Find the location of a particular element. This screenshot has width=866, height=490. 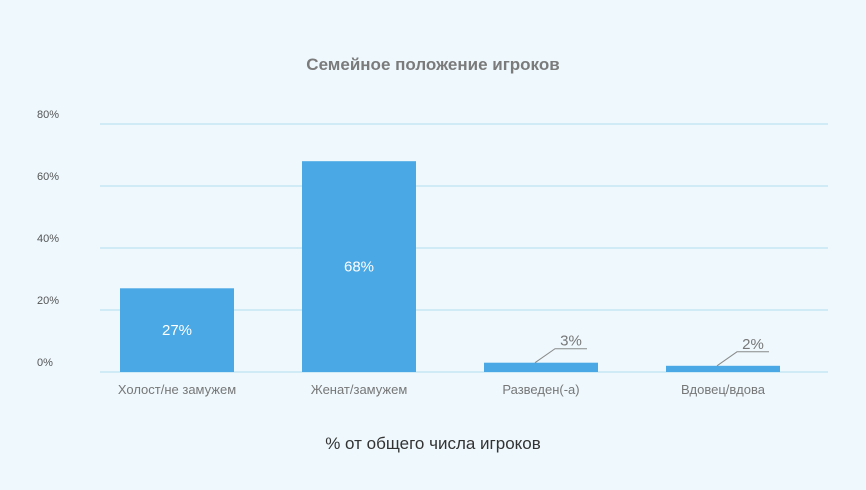

x-axis-label: % от общего числа игроков is located at coordinates (433, 443).